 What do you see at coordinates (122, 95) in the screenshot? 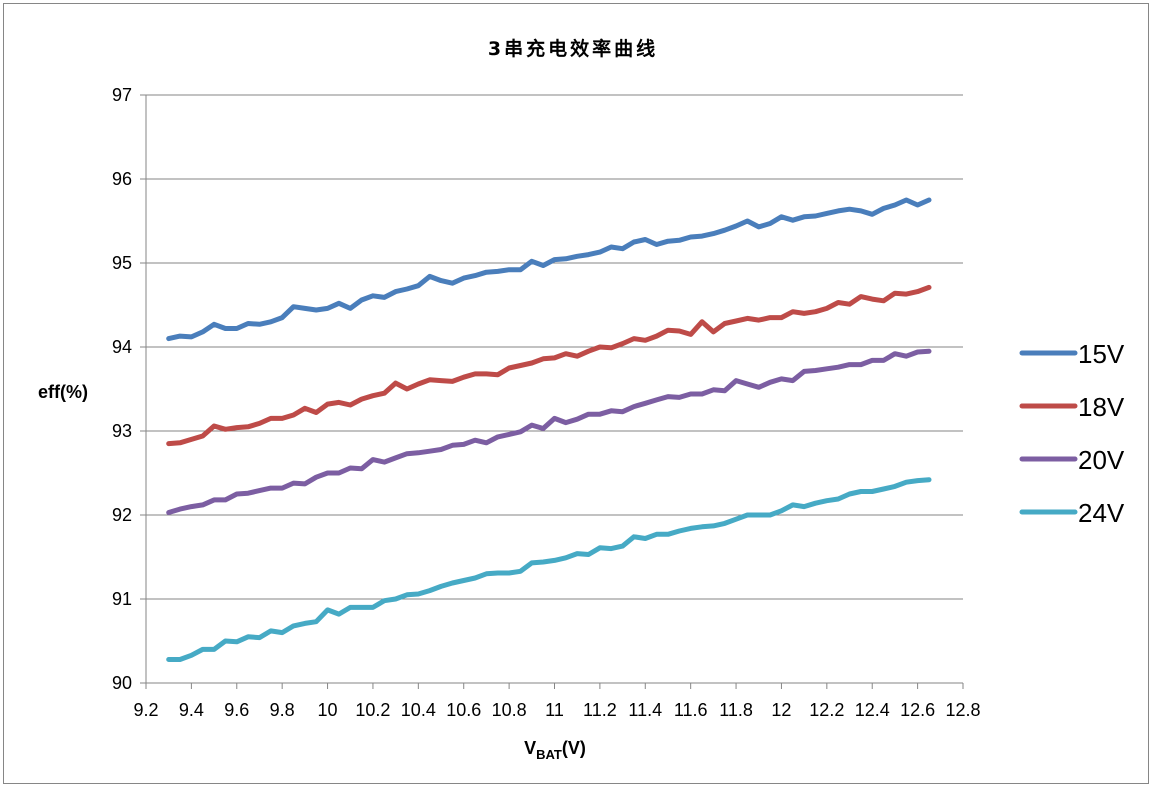
I see `y-tick-label: 97` at bounding box center [122, 95].